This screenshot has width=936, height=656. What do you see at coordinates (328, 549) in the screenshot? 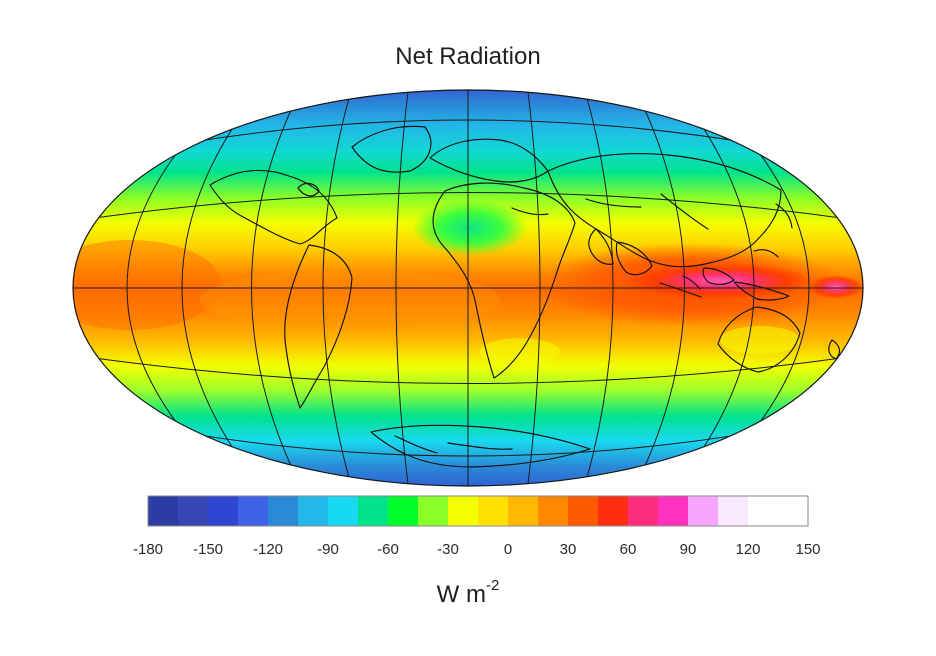
I see `legend-tick-minus-90: -90` at bounding box center [328, 549].